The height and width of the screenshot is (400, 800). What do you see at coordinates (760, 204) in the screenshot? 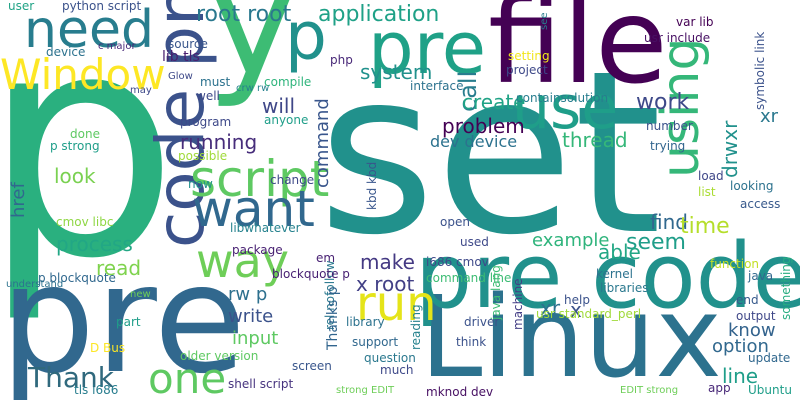
I see `word: access` at bounding box center [760, 204].